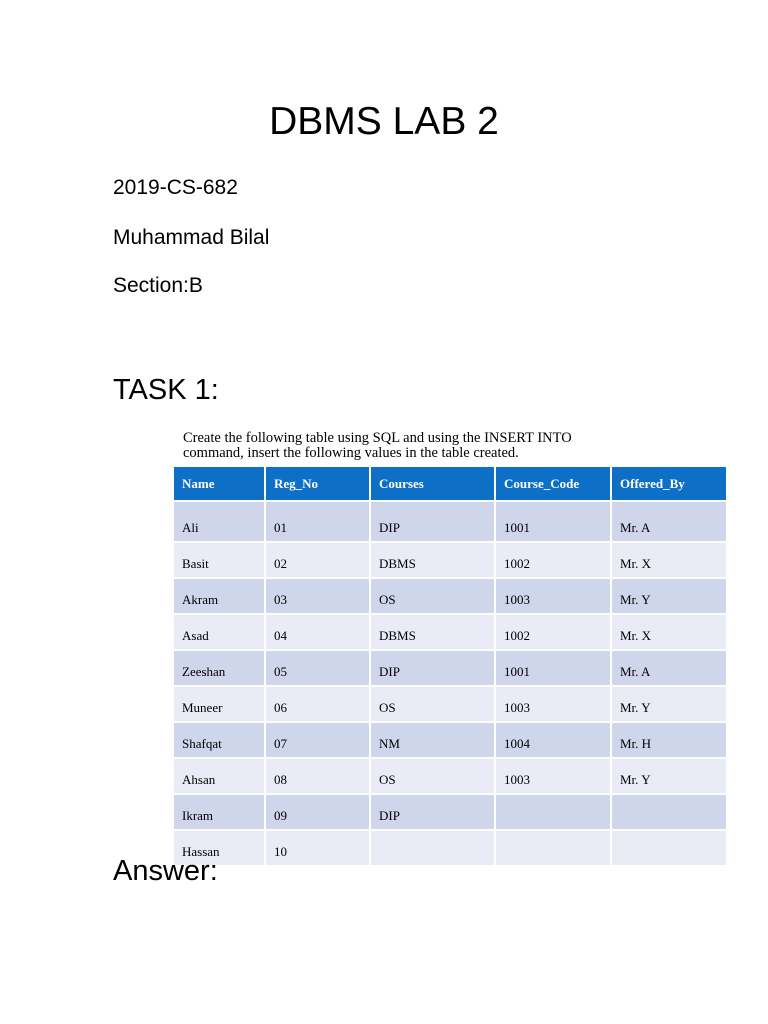  I want to click on section: Section:B, so click(158, 285).